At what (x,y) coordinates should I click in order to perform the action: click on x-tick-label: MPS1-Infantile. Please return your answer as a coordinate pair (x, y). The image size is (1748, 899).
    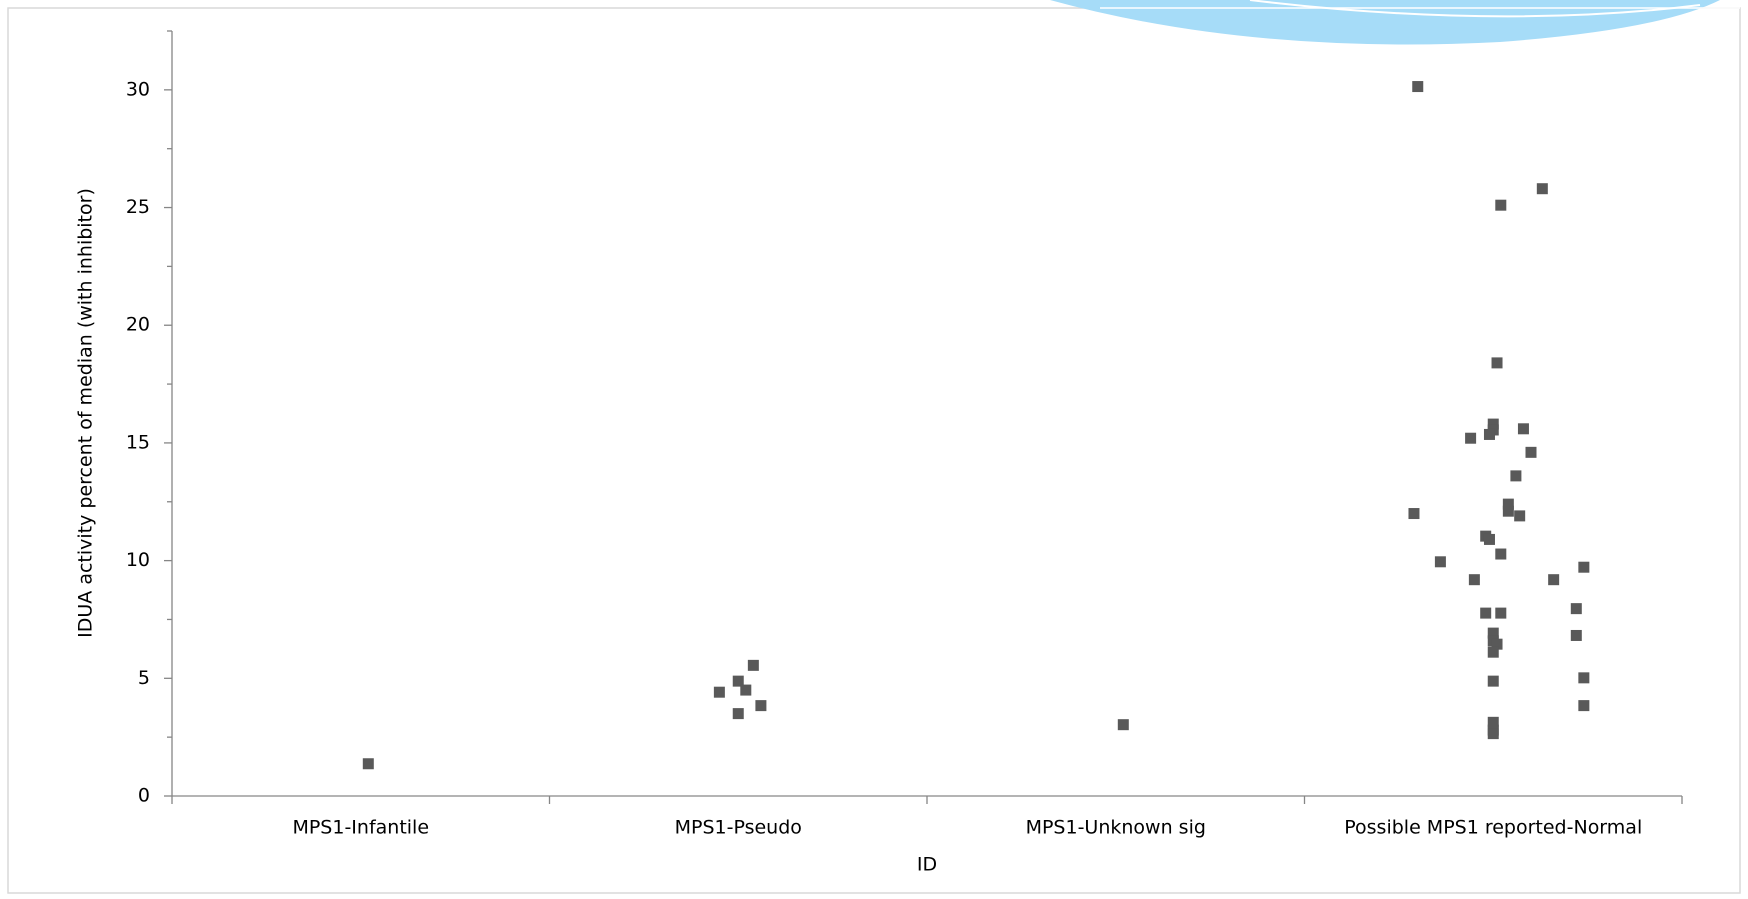
    Looking at the image, I should click on (360, 828).